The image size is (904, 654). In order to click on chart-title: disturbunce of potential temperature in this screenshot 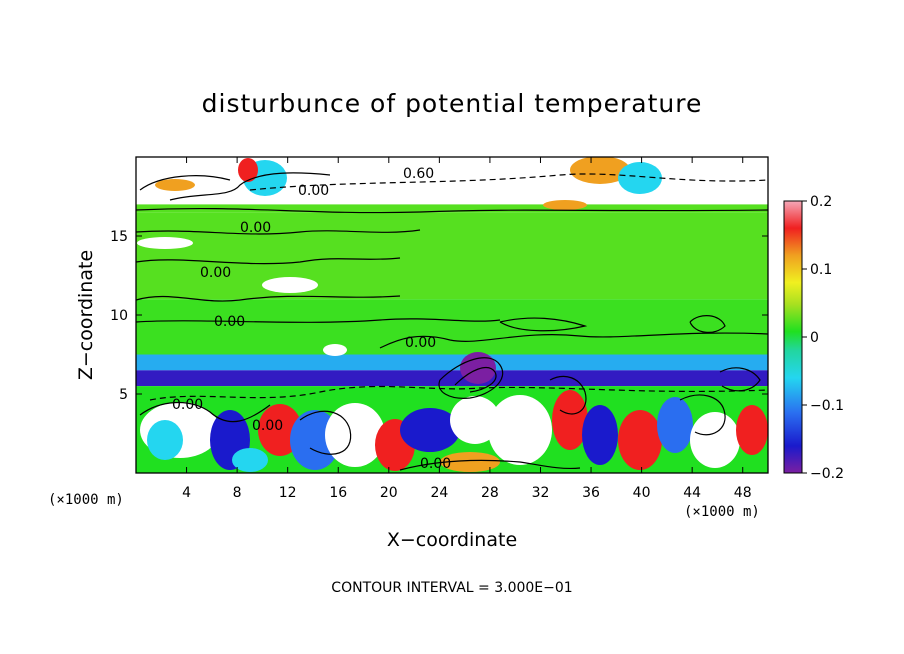, I will do `click(452, 103)`.